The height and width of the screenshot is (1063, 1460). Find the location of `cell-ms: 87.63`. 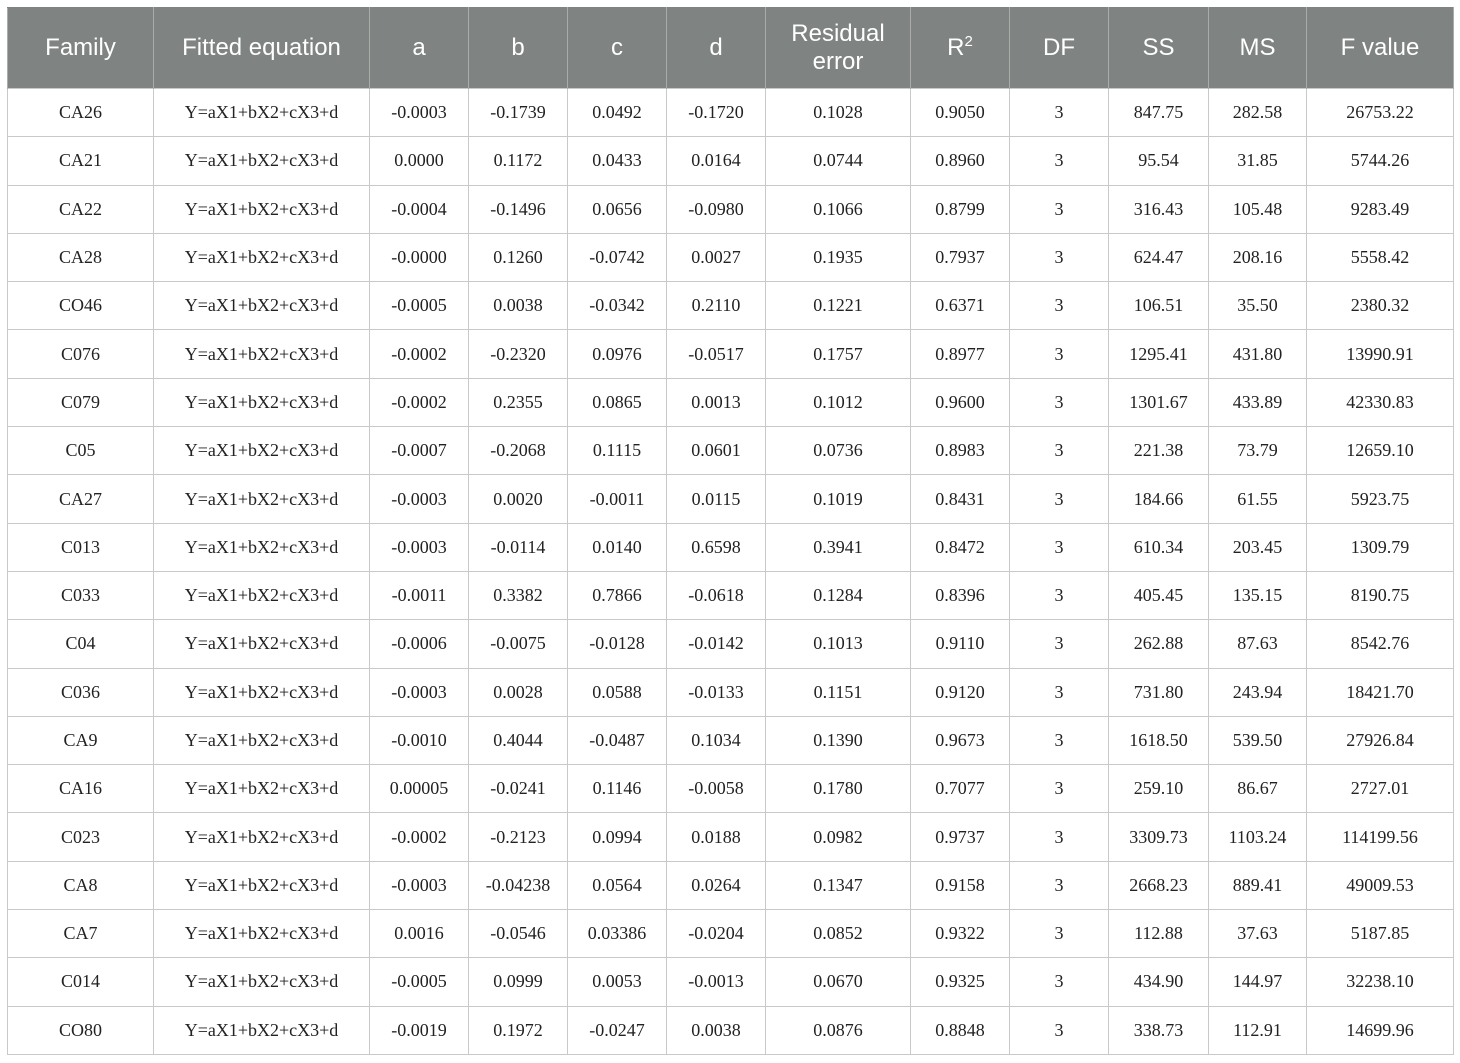

cell-ms: 87.63 is located at coordinates (1257, 644).